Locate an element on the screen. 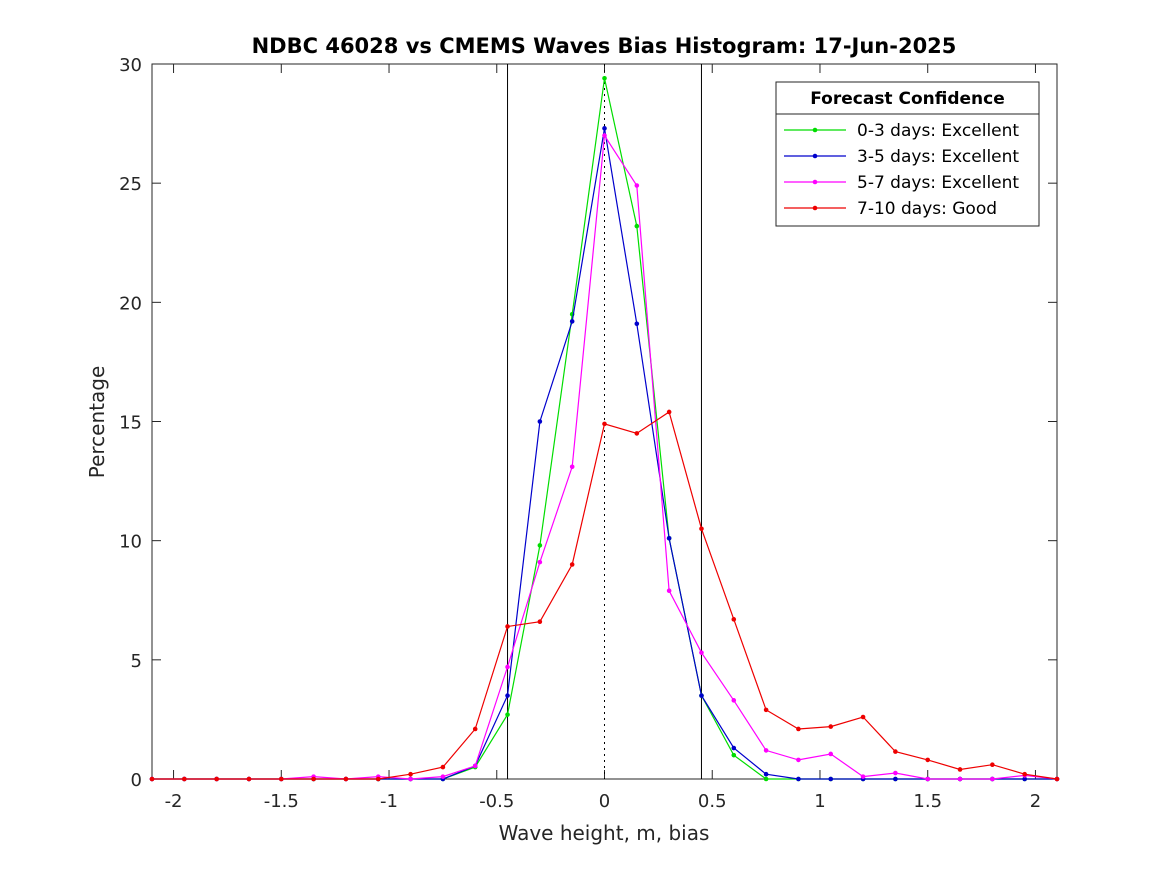 This screenshot has width=1167, height=875. y-axis-label: Percentage is located at coordinates (97, 422).